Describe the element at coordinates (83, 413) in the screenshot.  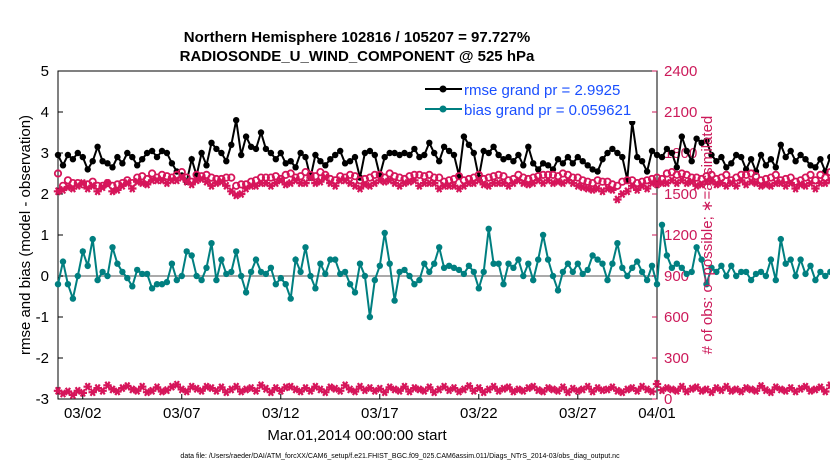
I see `x-tick-label: 03/02` at that location.